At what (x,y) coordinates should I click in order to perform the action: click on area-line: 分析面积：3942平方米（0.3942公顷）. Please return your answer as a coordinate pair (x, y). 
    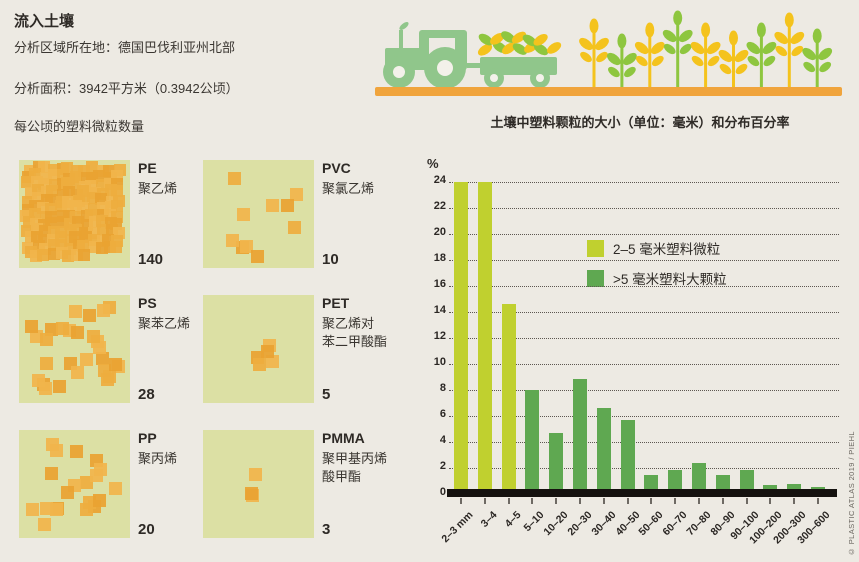
    Looking at the image, I should click on (126, 88).